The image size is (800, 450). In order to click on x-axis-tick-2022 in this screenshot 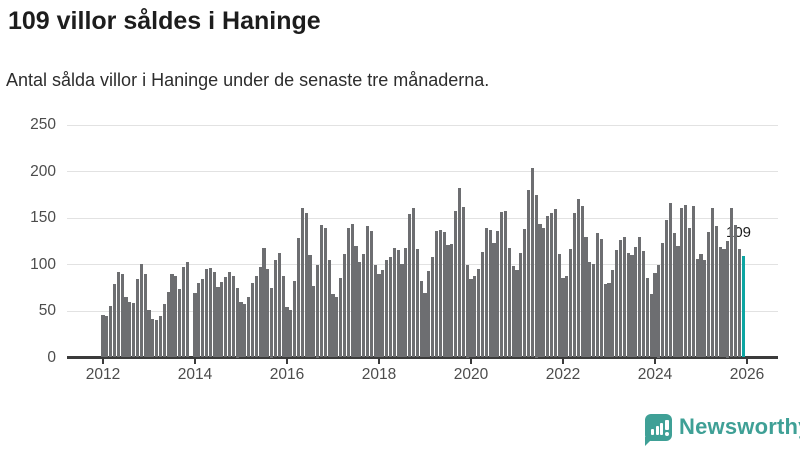, I will do `click(563, 361)`.